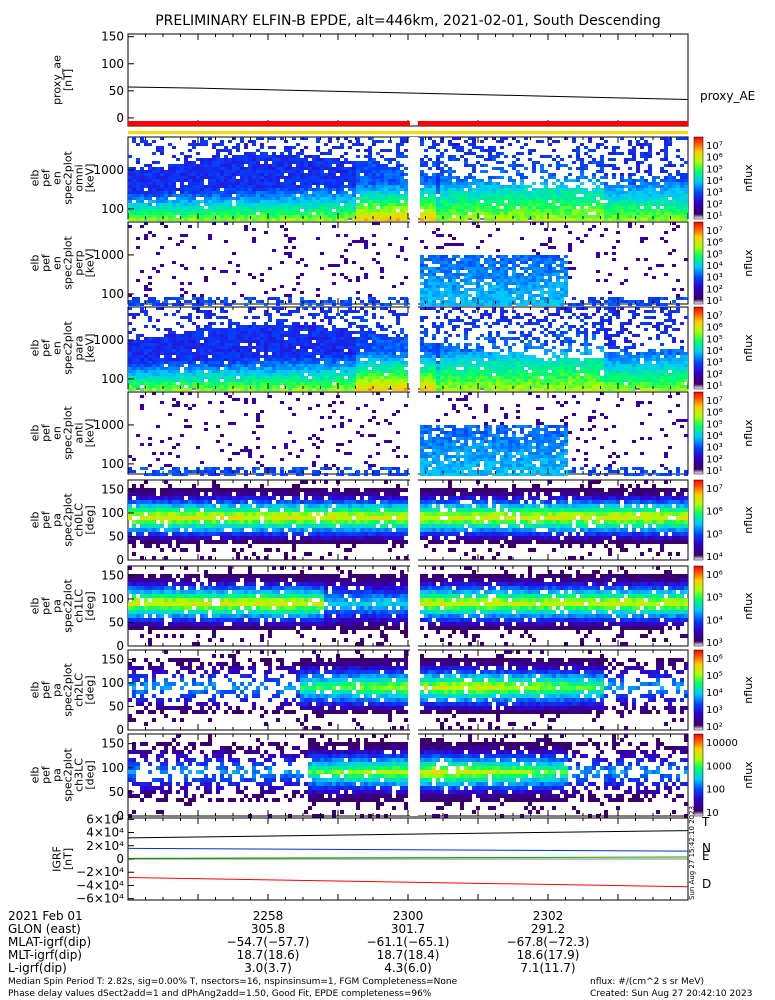 The image size is (775, 1000). I want to click on energy_all-ylabel: elbpefenspec2plotomni[keV], so click(63, 178).